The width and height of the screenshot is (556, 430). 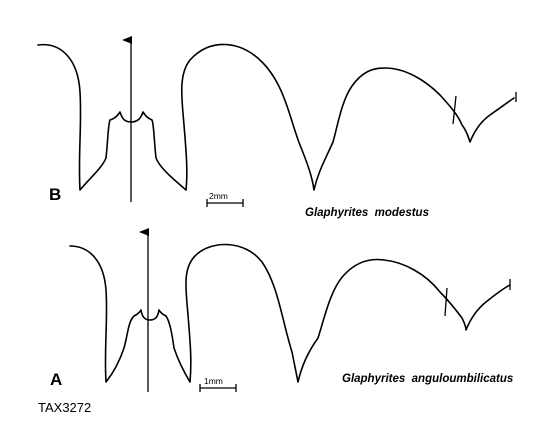 I want to click on species-name-b: Glaphyrites modestus, so click(x=367, y=213).